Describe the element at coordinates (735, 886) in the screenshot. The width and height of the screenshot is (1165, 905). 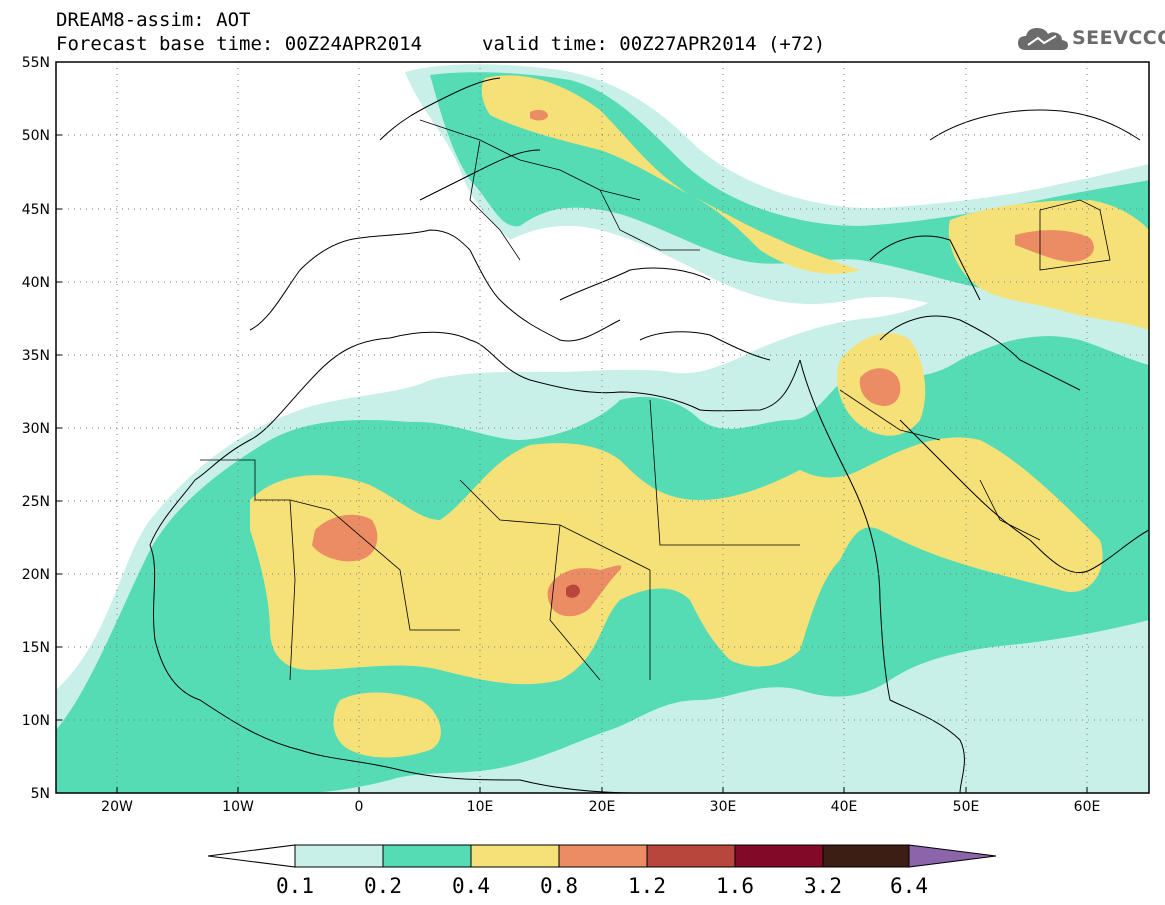
I see `colorbar-label: 1.6` at that location.